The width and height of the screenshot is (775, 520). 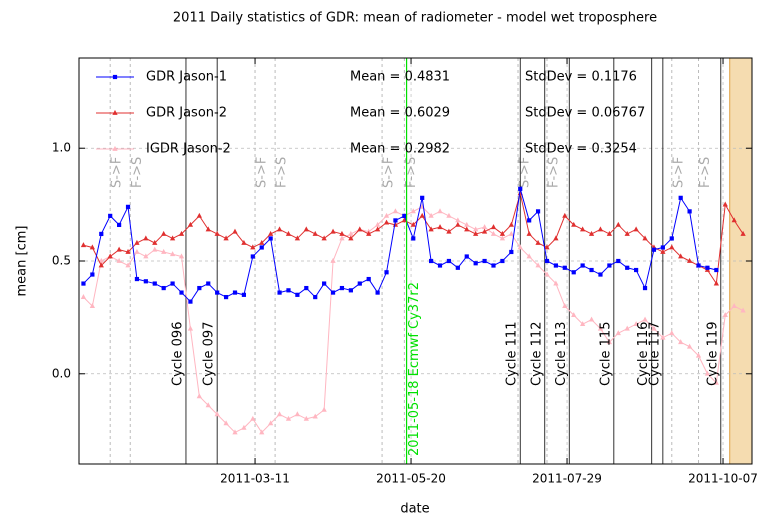 What do you see at coordinates (512, 354) in the screenshot?
I see `cycle-label: Cycle 111` at bounding box center [512, 354].